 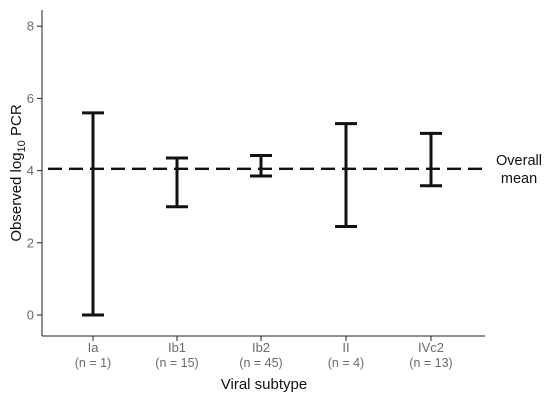 What do you see at coordinates (30, 26) in the screenshot?
I see `y-tick-label: 8` at bounding box center [30, 26].